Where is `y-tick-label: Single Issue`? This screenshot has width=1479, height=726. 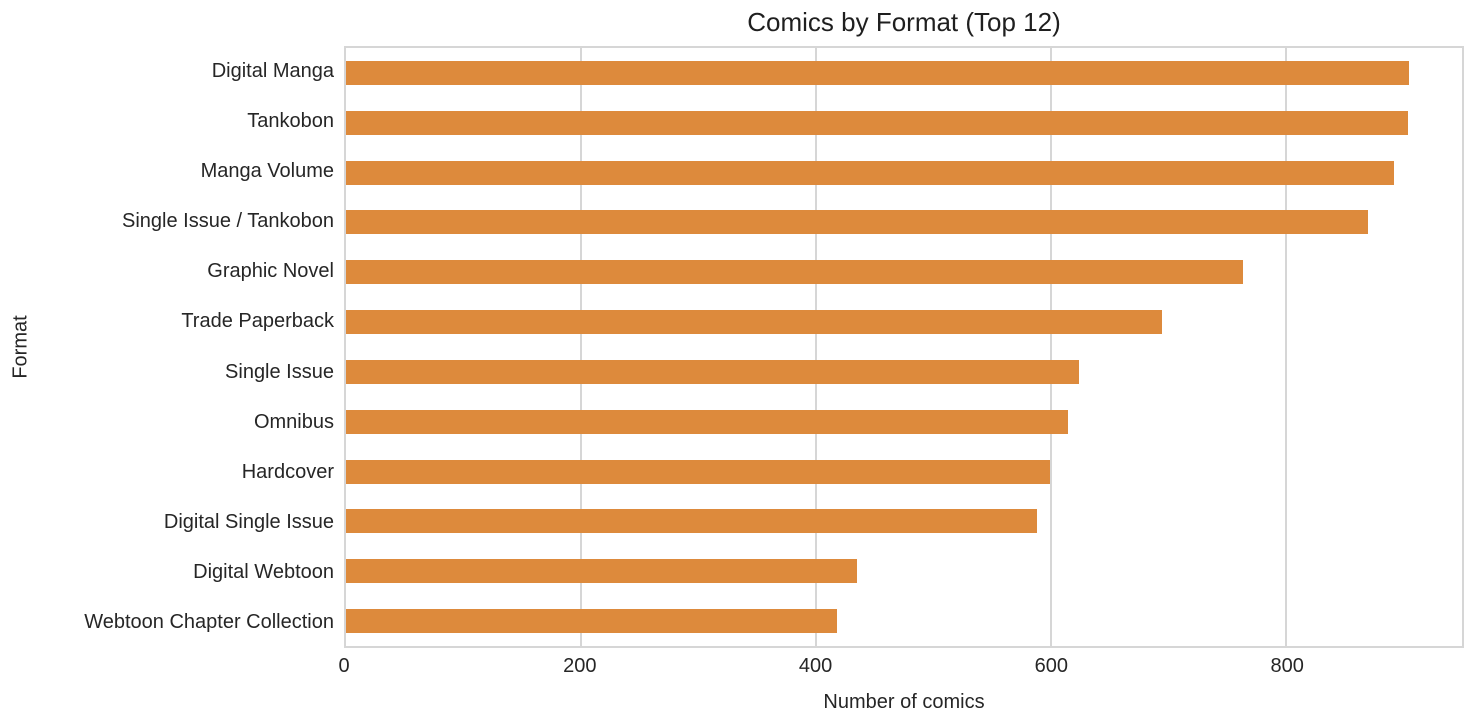
y-tick-label: Single Issue is located at coordinates (279, 371).